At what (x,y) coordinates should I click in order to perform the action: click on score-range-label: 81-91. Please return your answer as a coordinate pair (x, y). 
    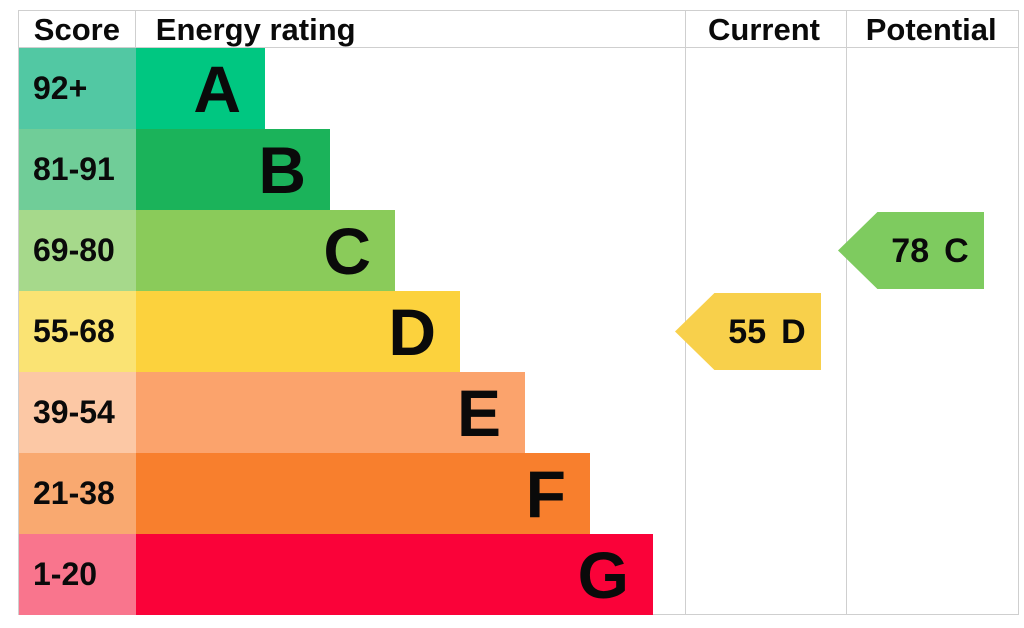
    Looking at the image, I should click on (77, 169).